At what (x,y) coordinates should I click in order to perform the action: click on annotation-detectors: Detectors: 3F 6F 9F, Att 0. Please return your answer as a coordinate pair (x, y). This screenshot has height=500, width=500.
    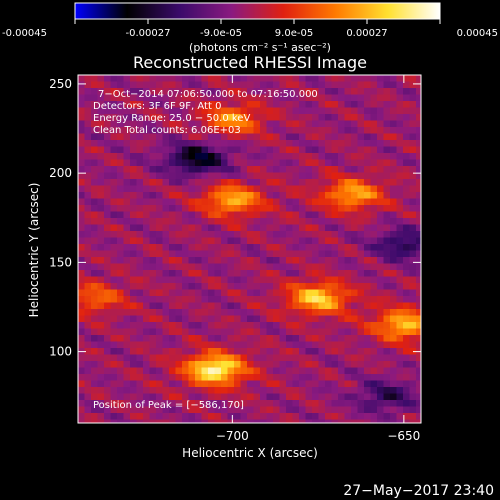
    Looking at the image, I should click on (157, 106).